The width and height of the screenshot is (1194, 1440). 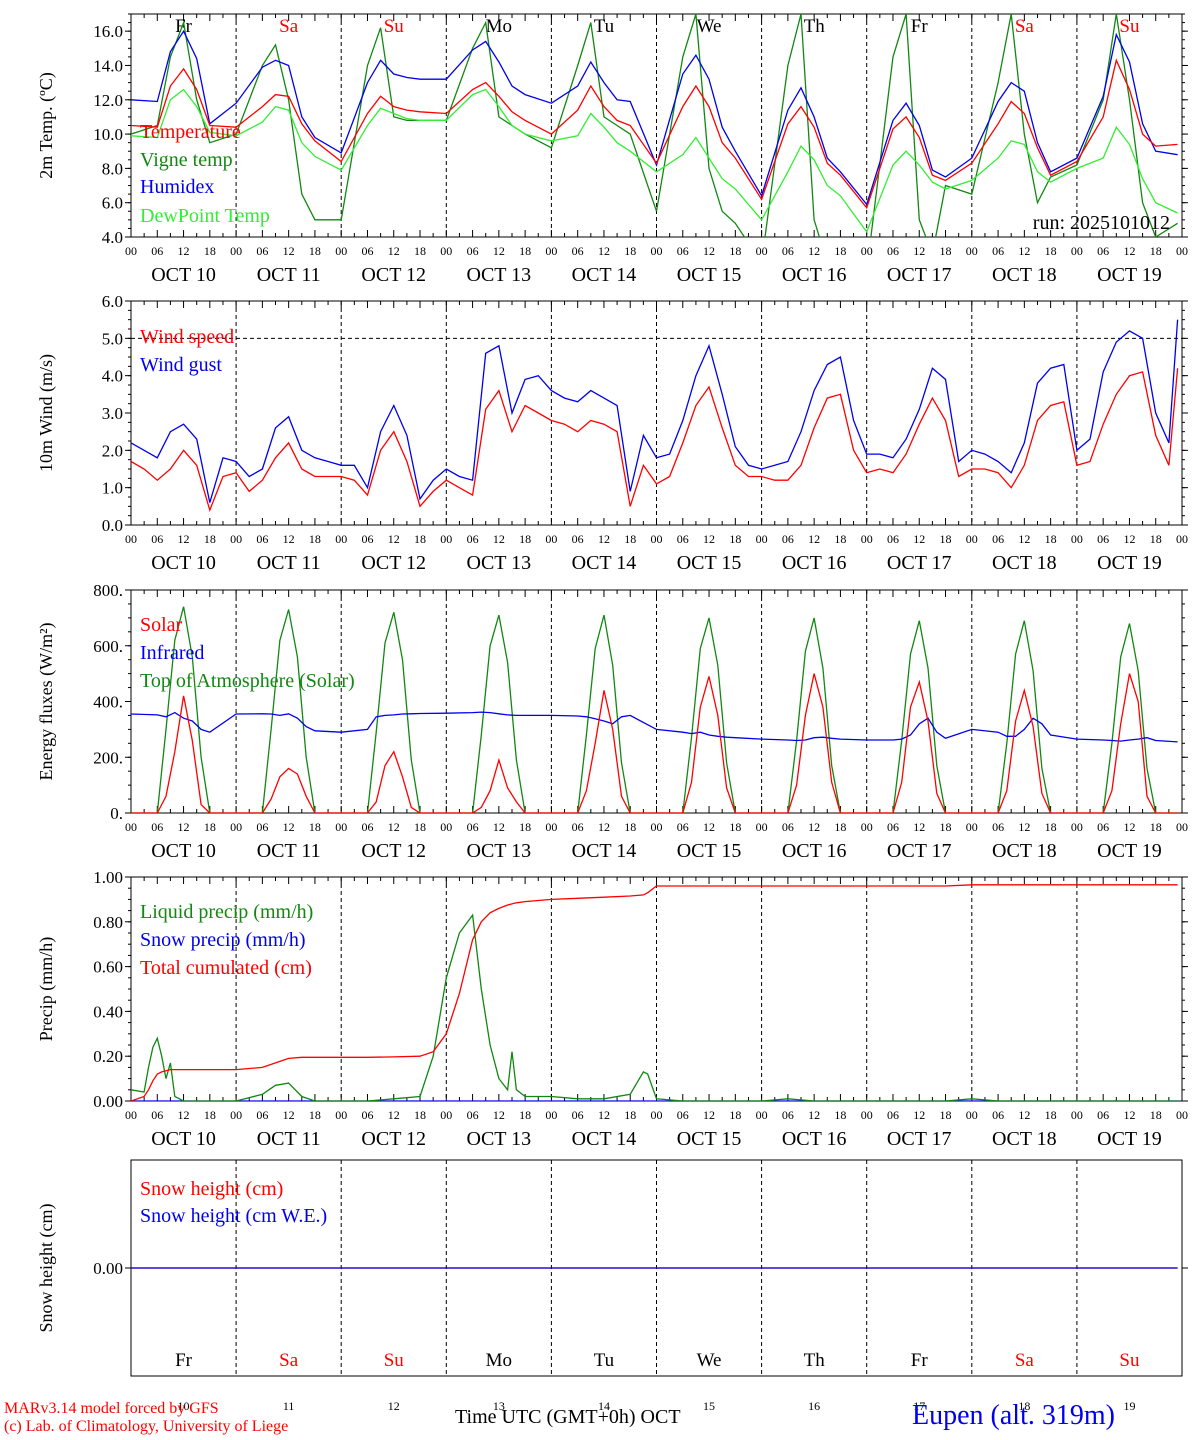 What do you see at coordinates (1129, 851) in the screenshot?
I see `date-label: OCT 19` at bounding box center [1129, 851].